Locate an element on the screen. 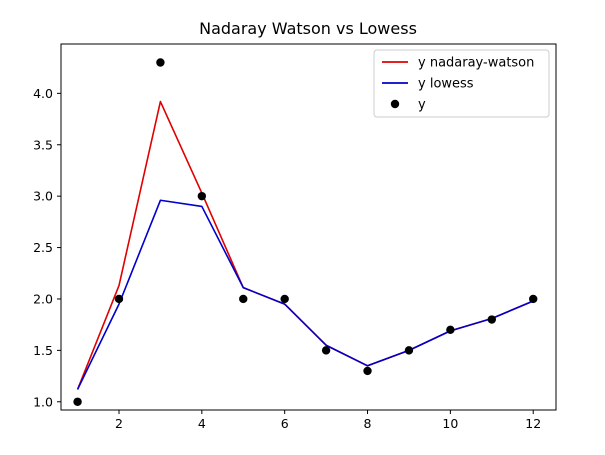 Image resolution: width=605 pixels, height=455 pixels. x-axis: 2 4 6 8 10 12 is located at coordinates (328, 420).